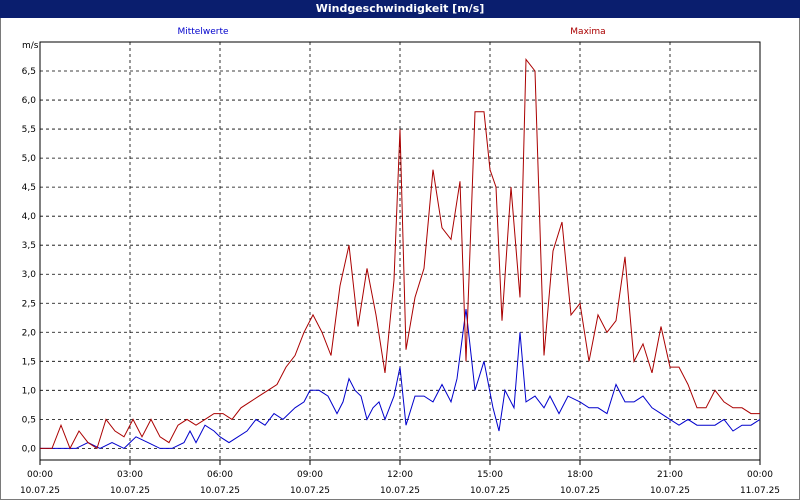 The width and height of the screenshot is (800, 500). What do you see at coordinates (670, 475) in the screenshot?
I see `x-tick-time: 21:00` at bounding box center [670, 475].